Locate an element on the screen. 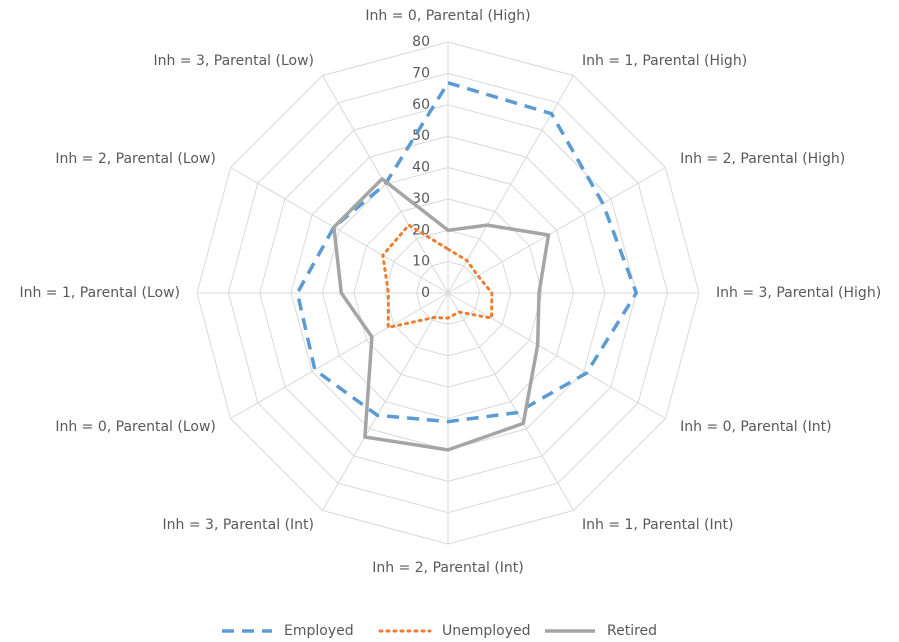  r-tick-label: 60 is located at coordinates (421, 105).